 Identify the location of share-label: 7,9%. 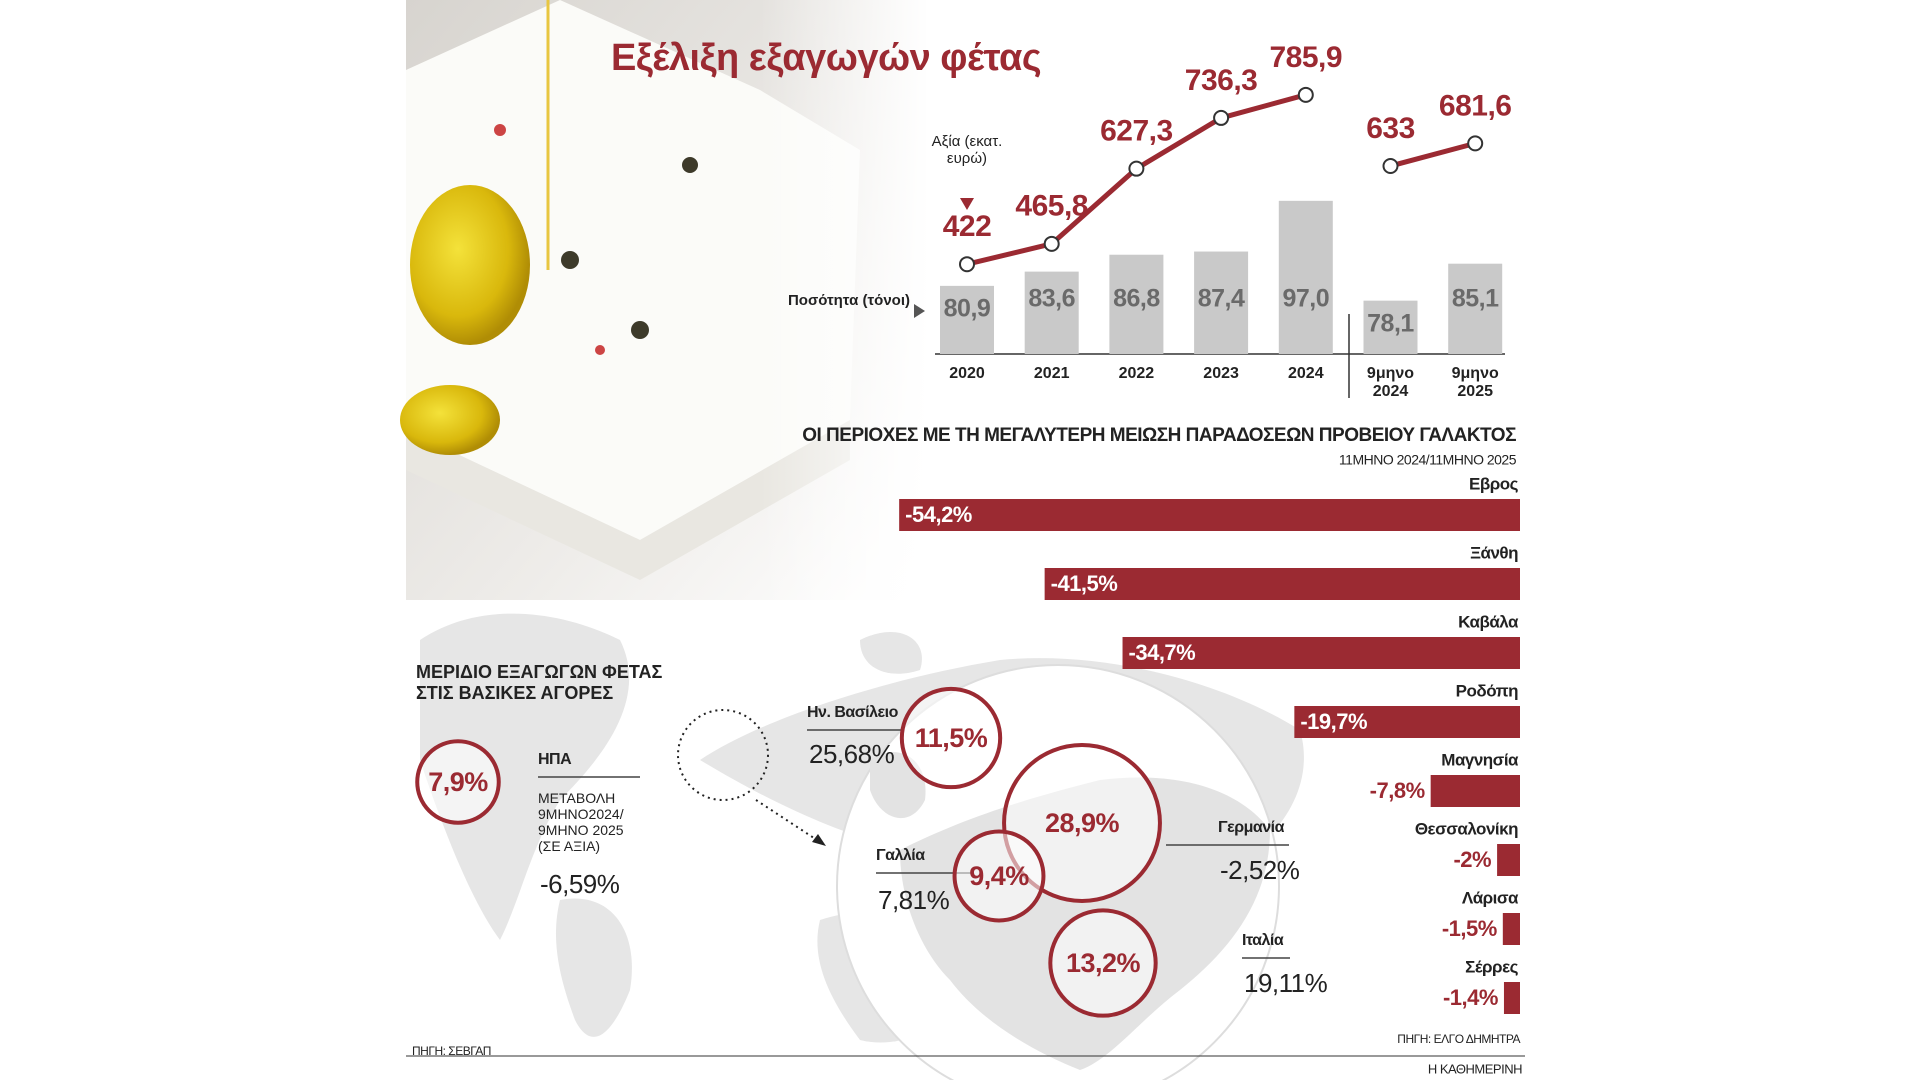
(458, 782).